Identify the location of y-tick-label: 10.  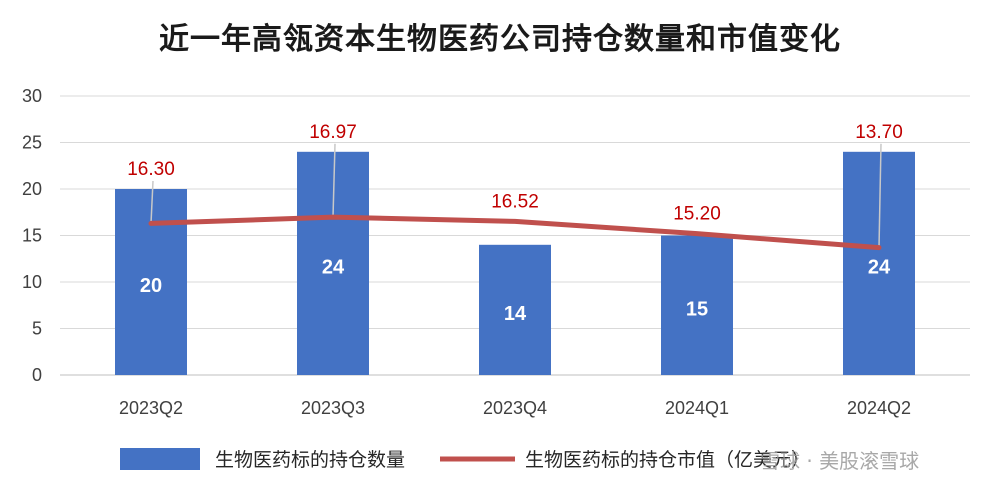
(32, 282).